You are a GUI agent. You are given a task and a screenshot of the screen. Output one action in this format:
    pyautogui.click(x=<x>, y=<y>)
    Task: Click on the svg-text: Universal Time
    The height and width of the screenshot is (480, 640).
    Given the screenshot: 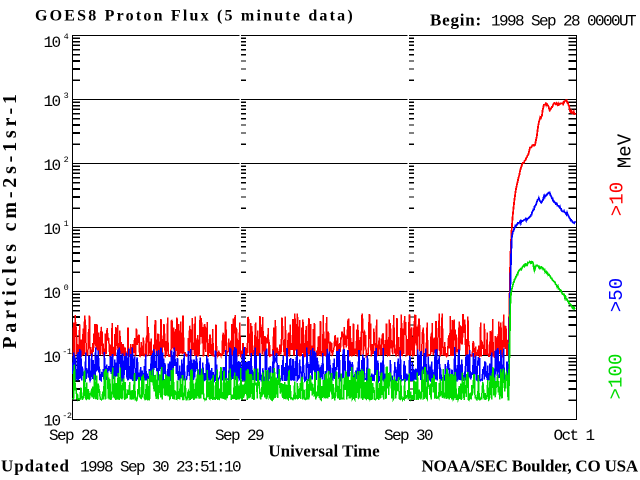 What is the action you would take?
    pyautogui.click(x=324, y=451)
    